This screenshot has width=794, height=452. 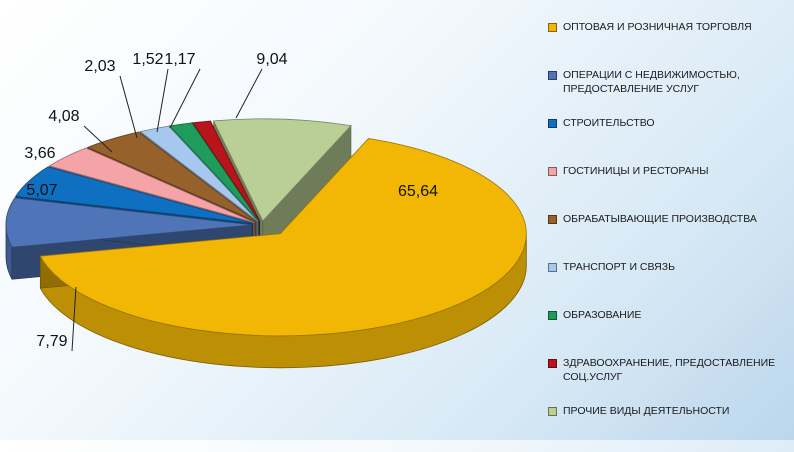 What do you see at coordinates (660, 219) in the screenshot?
I see `legend-label-4: ОБРАБАТЫВАЮЩИЕ ПРОИЗВОДСТВА` at bounding box center [660, 219].